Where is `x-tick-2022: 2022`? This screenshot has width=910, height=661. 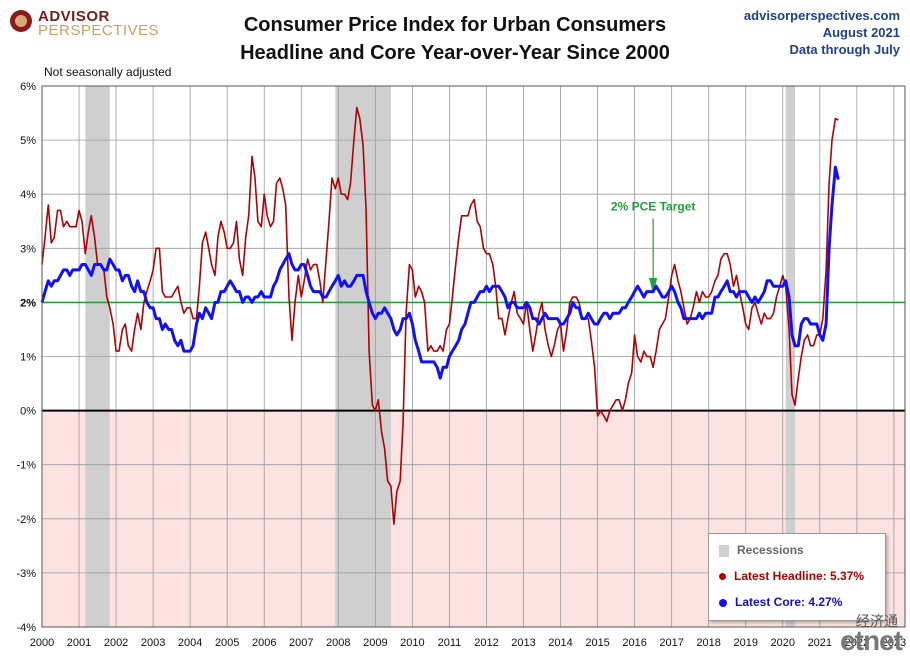
x-tick-2022: 2022 is located at coordinates (857, 643).